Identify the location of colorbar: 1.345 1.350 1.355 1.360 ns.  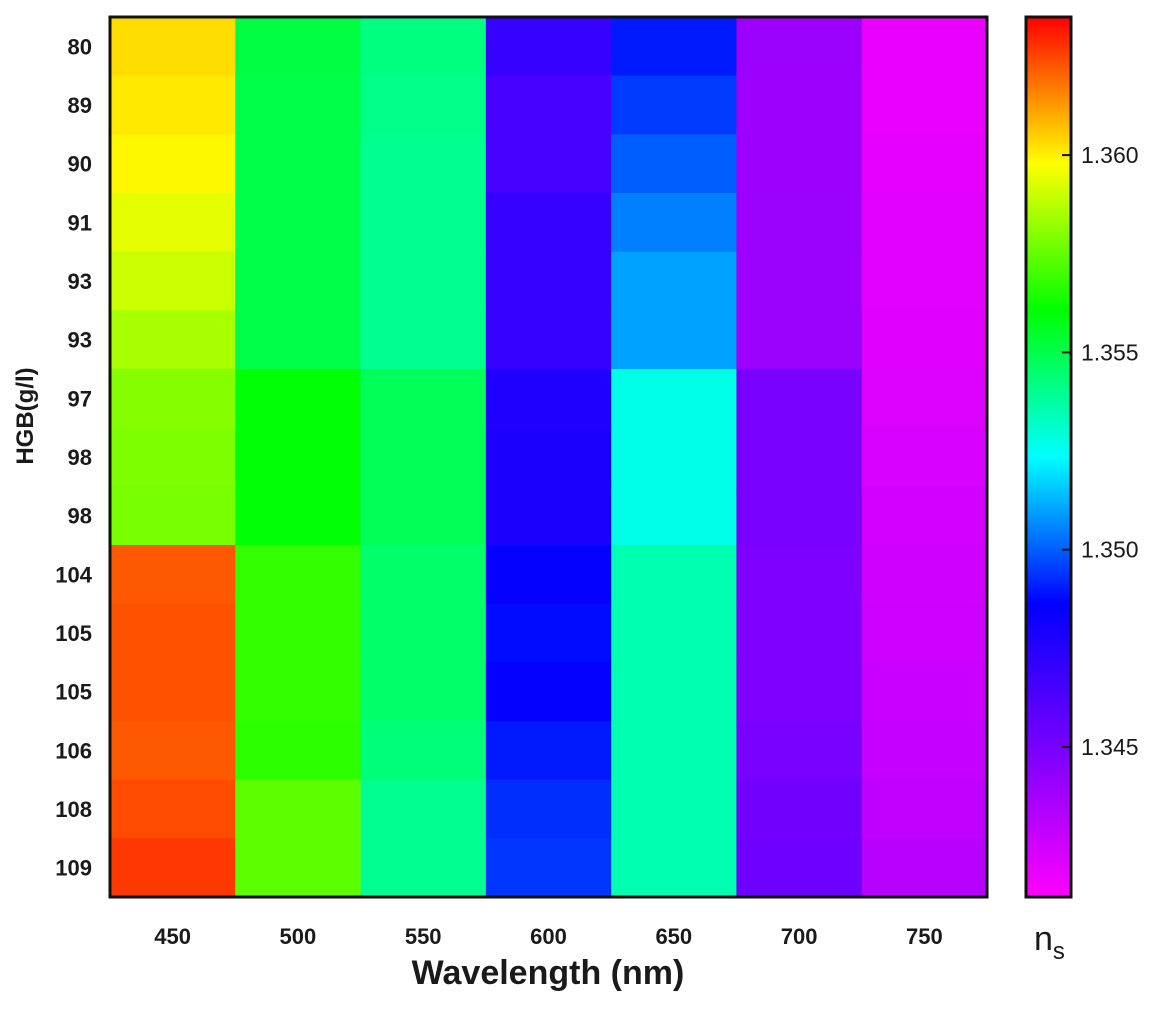
(1081, 490).